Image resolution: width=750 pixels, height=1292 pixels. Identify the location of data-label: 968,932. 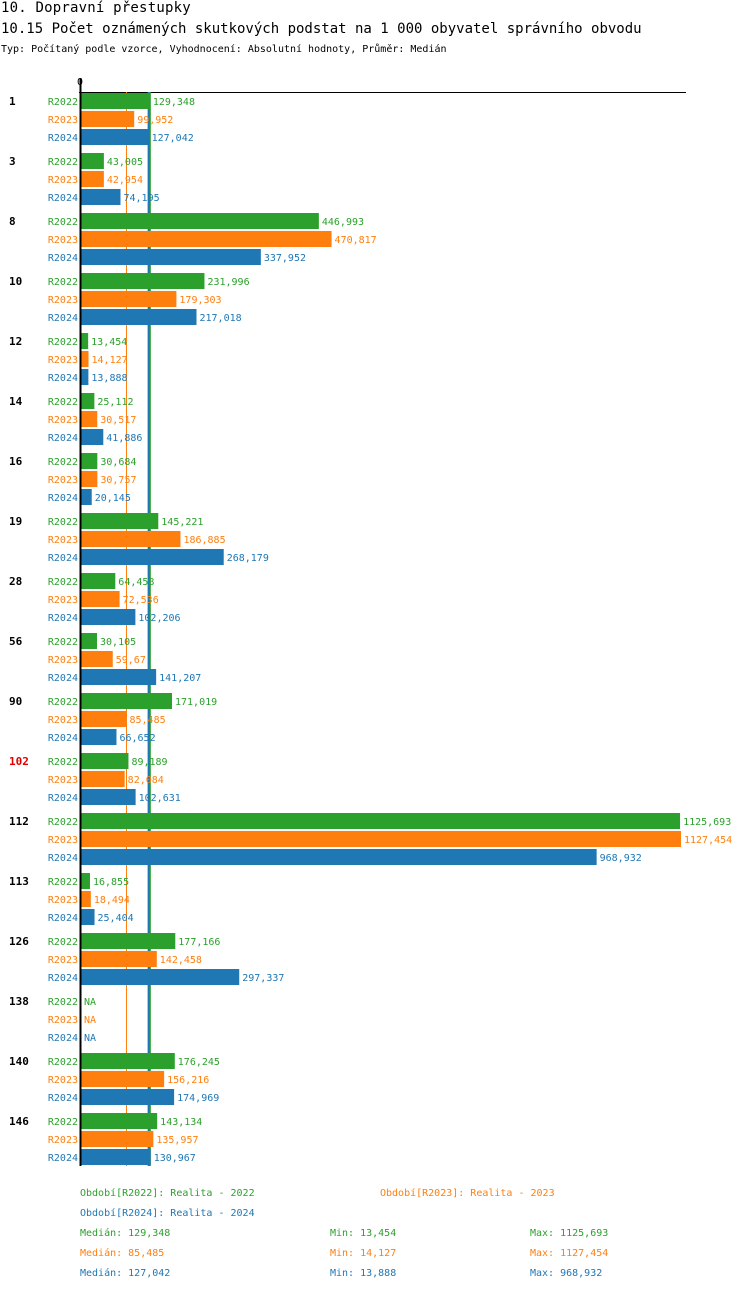
(621, 858).